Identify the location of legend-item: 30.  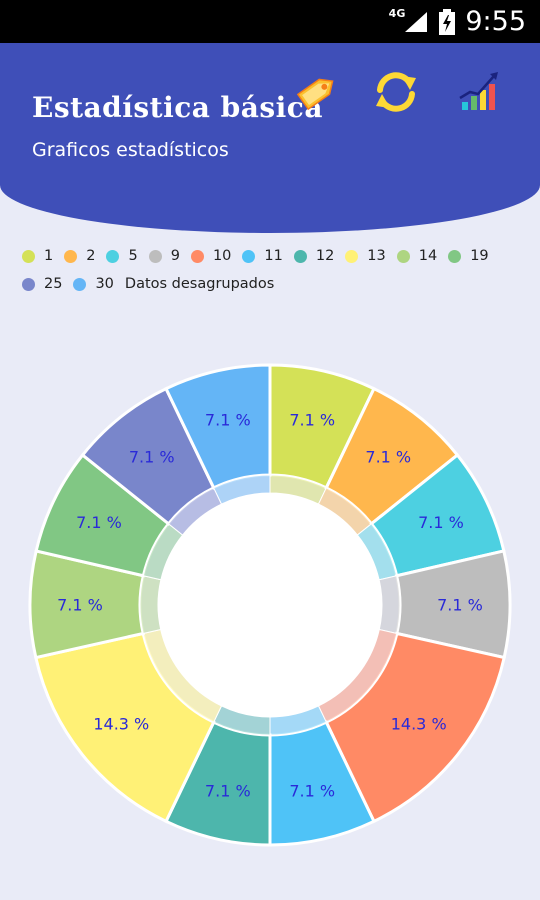
(93, 284).